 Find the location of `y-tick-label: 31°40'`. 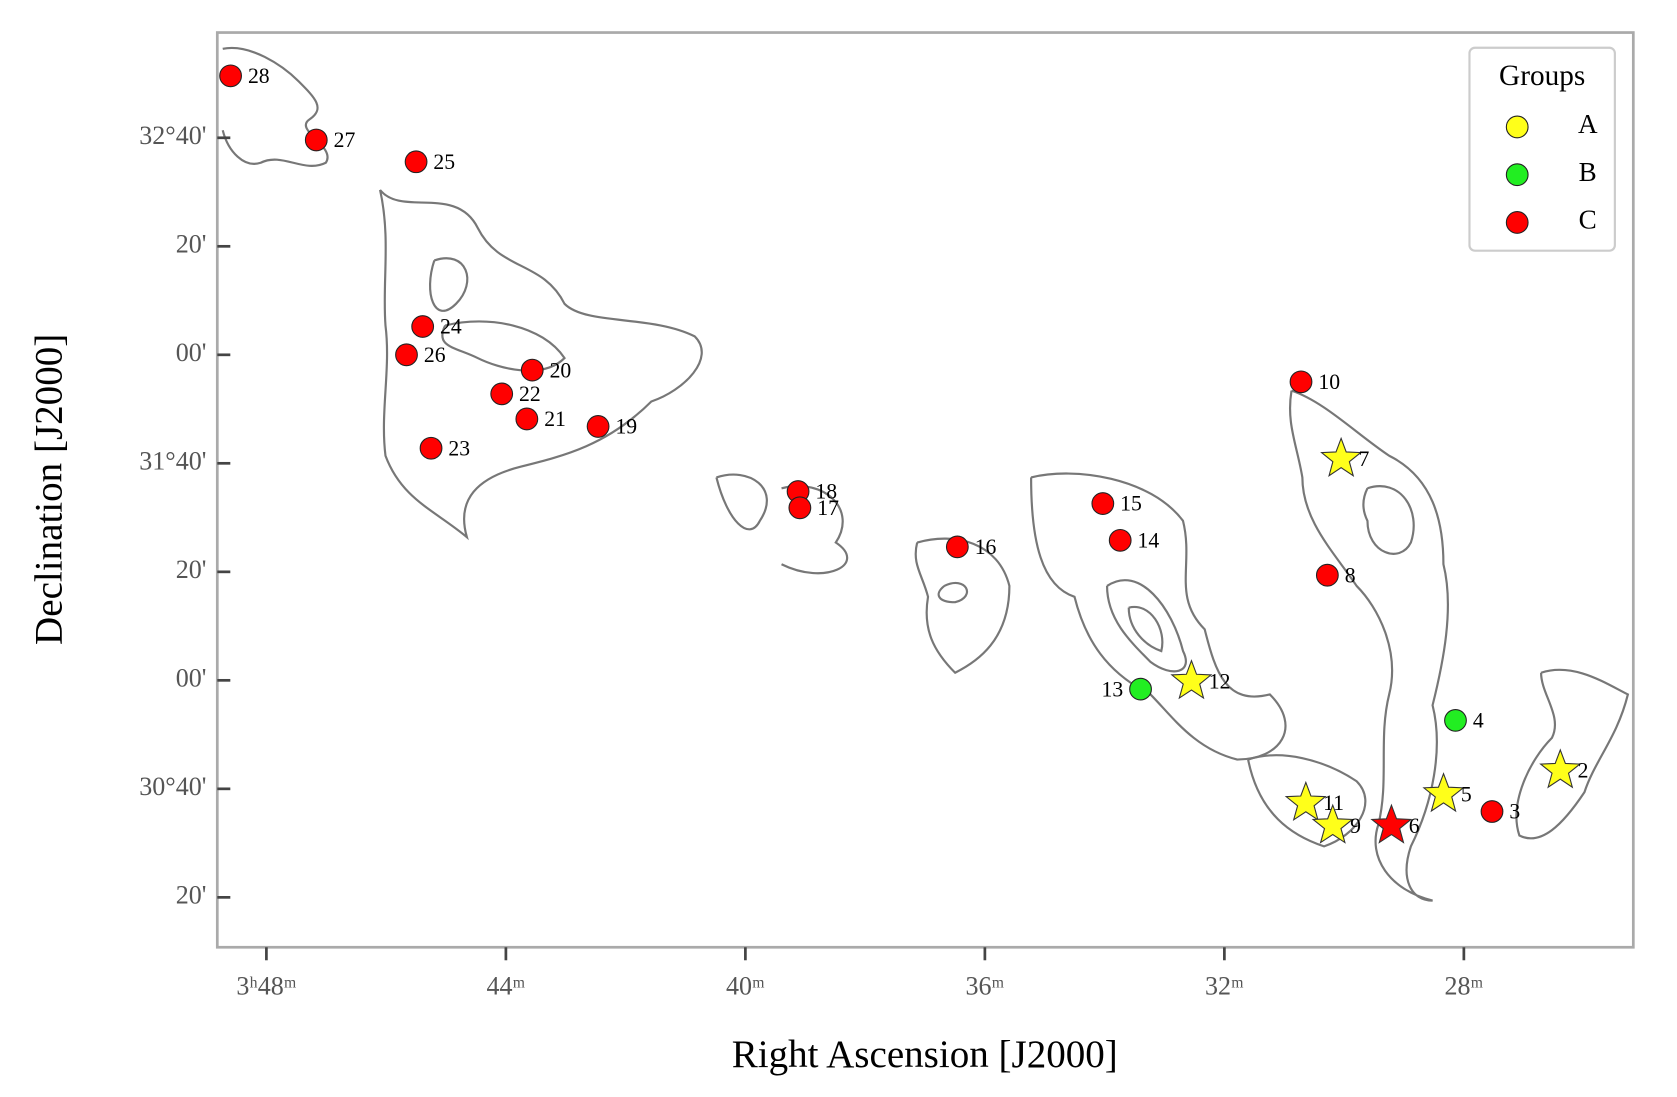

y-tick-label: 31°40' is located at coordinates (172, 460).